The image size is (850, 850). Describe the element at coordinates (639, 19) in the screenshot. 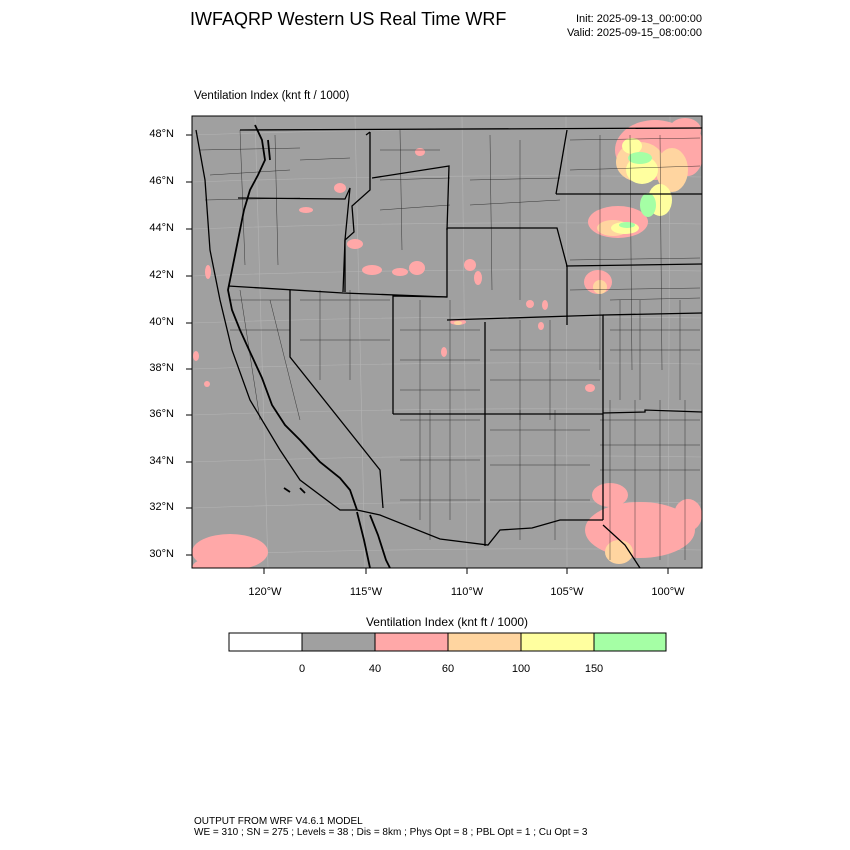

I see `init-time: Init: 2025-09-13_00:00:00` at that location.